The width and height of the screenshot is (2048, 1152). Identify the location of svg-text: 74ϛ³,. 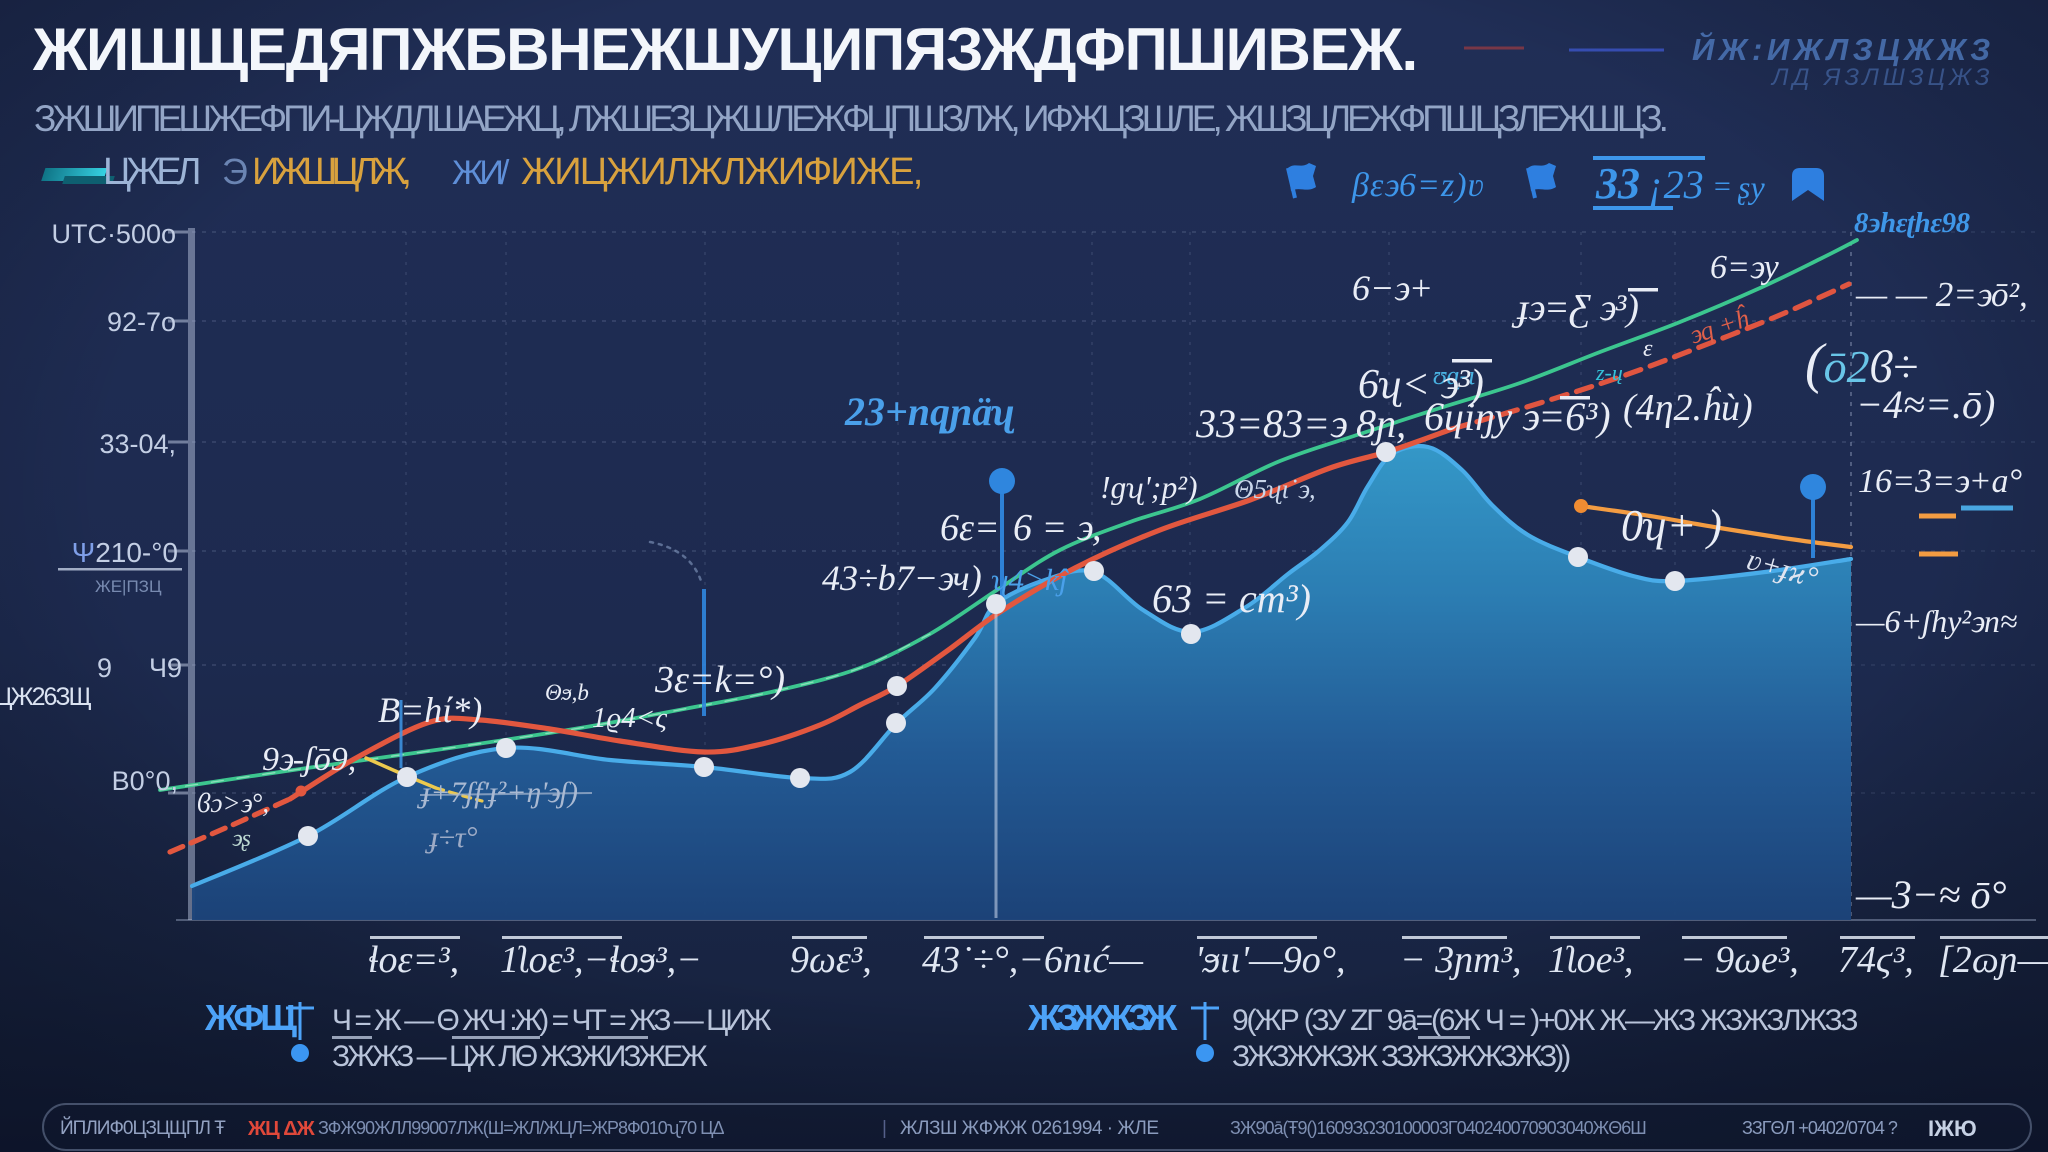
(1876, 960).